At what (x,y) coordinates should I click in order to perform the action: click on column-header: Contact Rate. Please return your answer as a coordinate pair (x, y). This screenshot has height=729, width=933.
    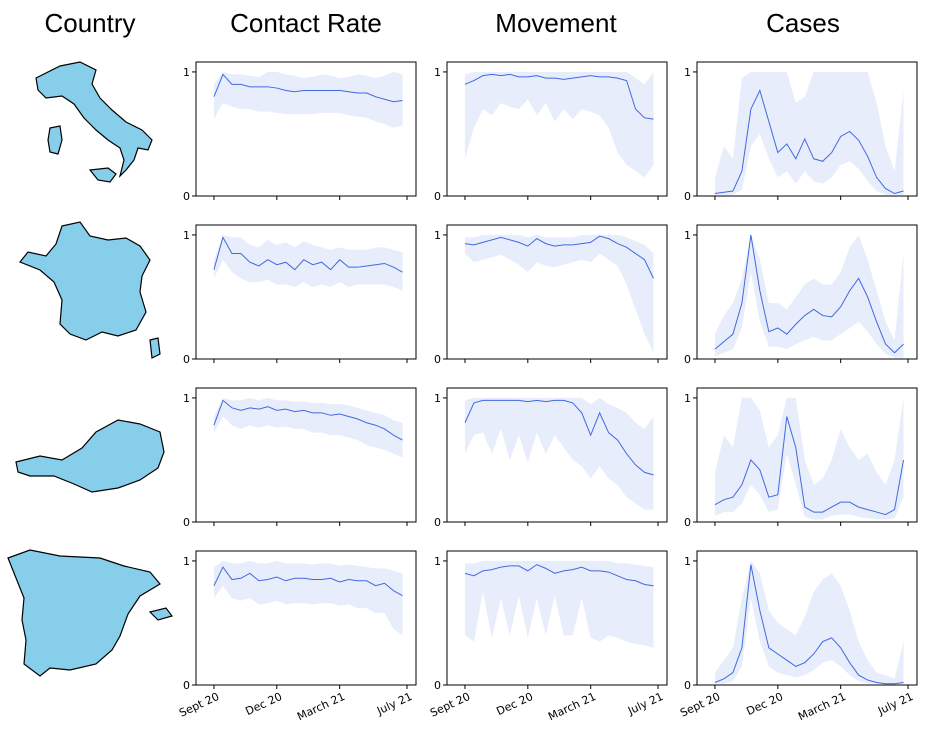
    Looking at the image, I should click on (306, 23).